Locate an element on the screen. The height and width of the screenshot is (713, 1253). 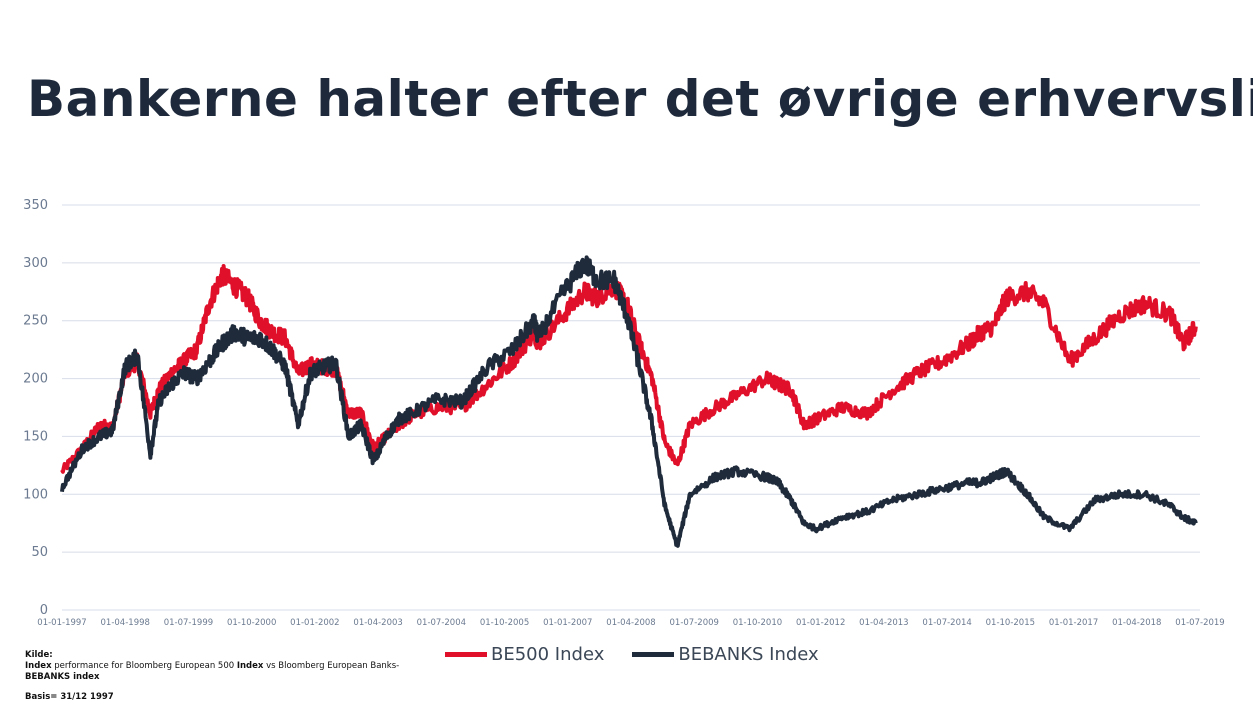
x-tick-label: 01-04-2013 is located at coordinates (883, 623).